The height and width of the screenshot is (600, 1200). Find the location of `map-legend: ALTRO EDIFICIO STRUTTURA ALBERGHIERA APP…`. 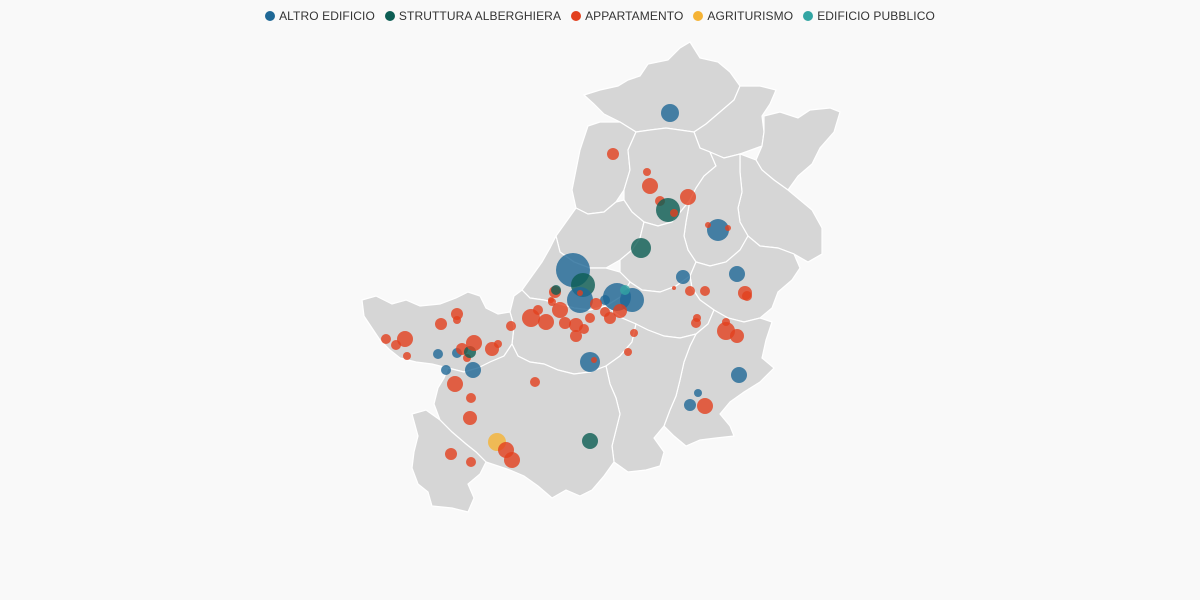

map-legend: ALTRO EDIFICIO STRUTTURA ALBERGHIERA APP… is located at coordinates (600, 16).